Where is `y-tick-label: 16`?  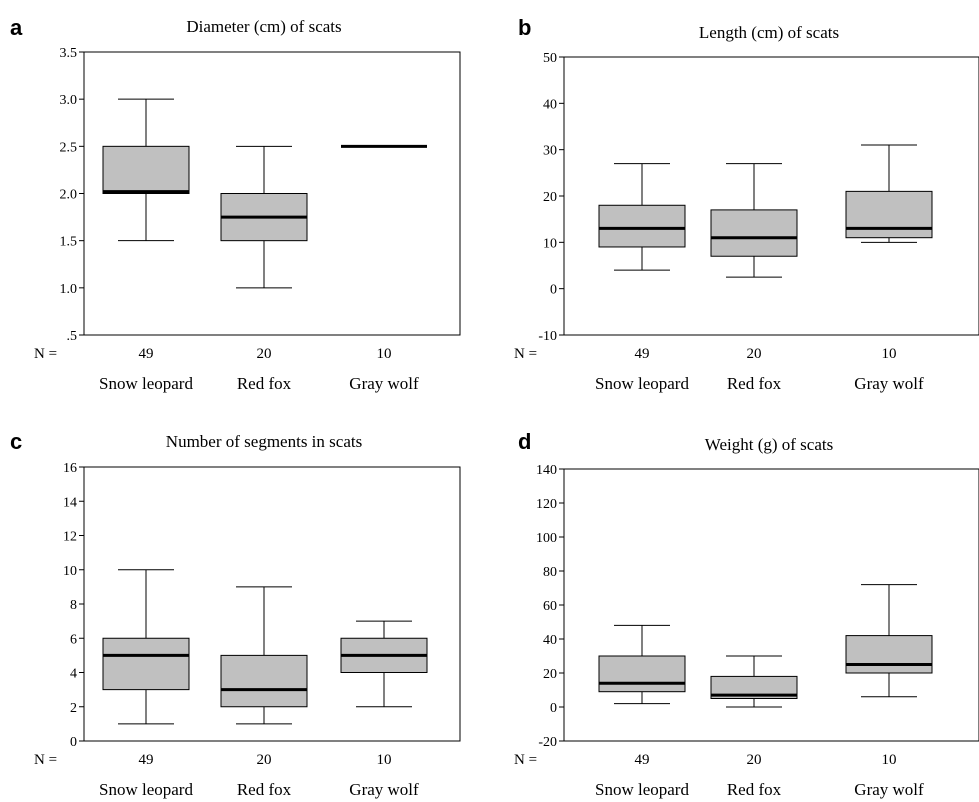 y-tick-label: 16 is located at coordinates (70, 468).